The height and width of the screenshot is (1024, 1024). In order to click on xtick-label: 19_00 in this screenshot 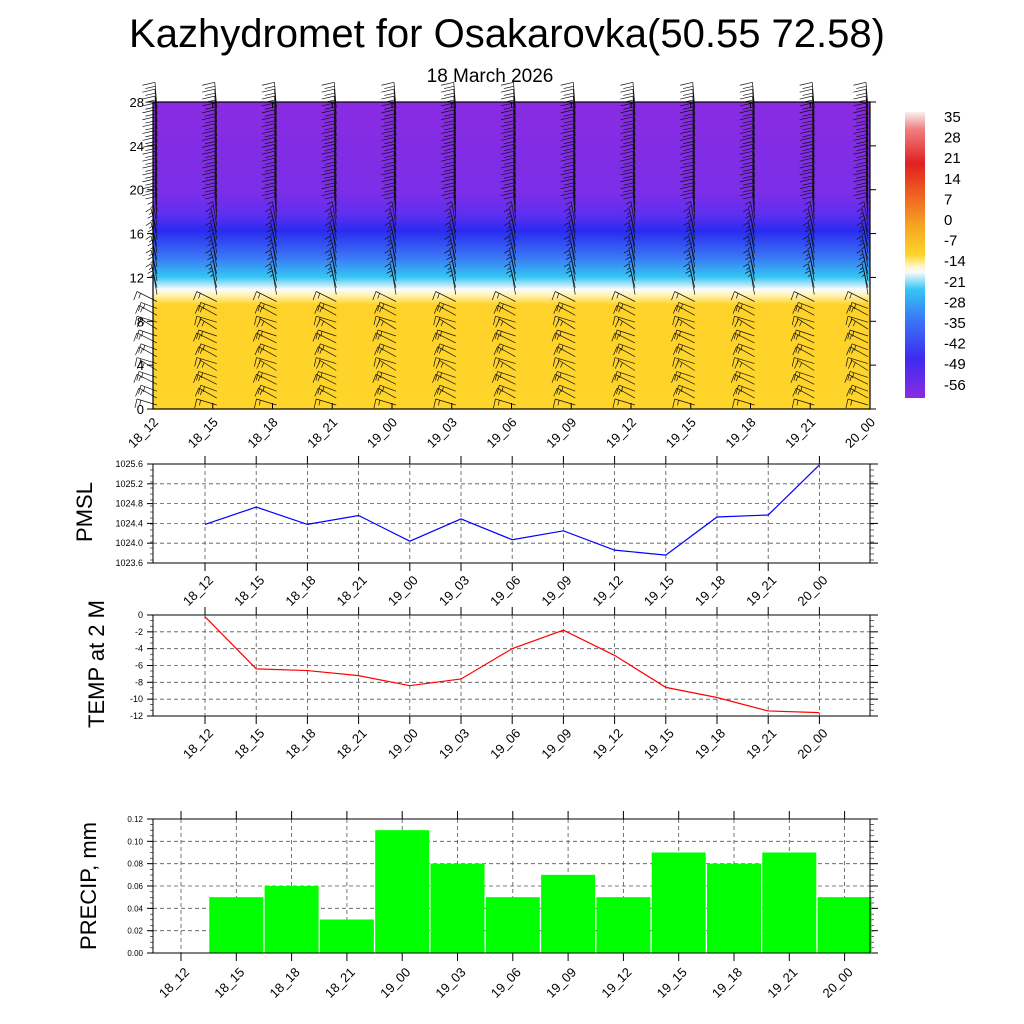, I will do `click(403, 744)`.